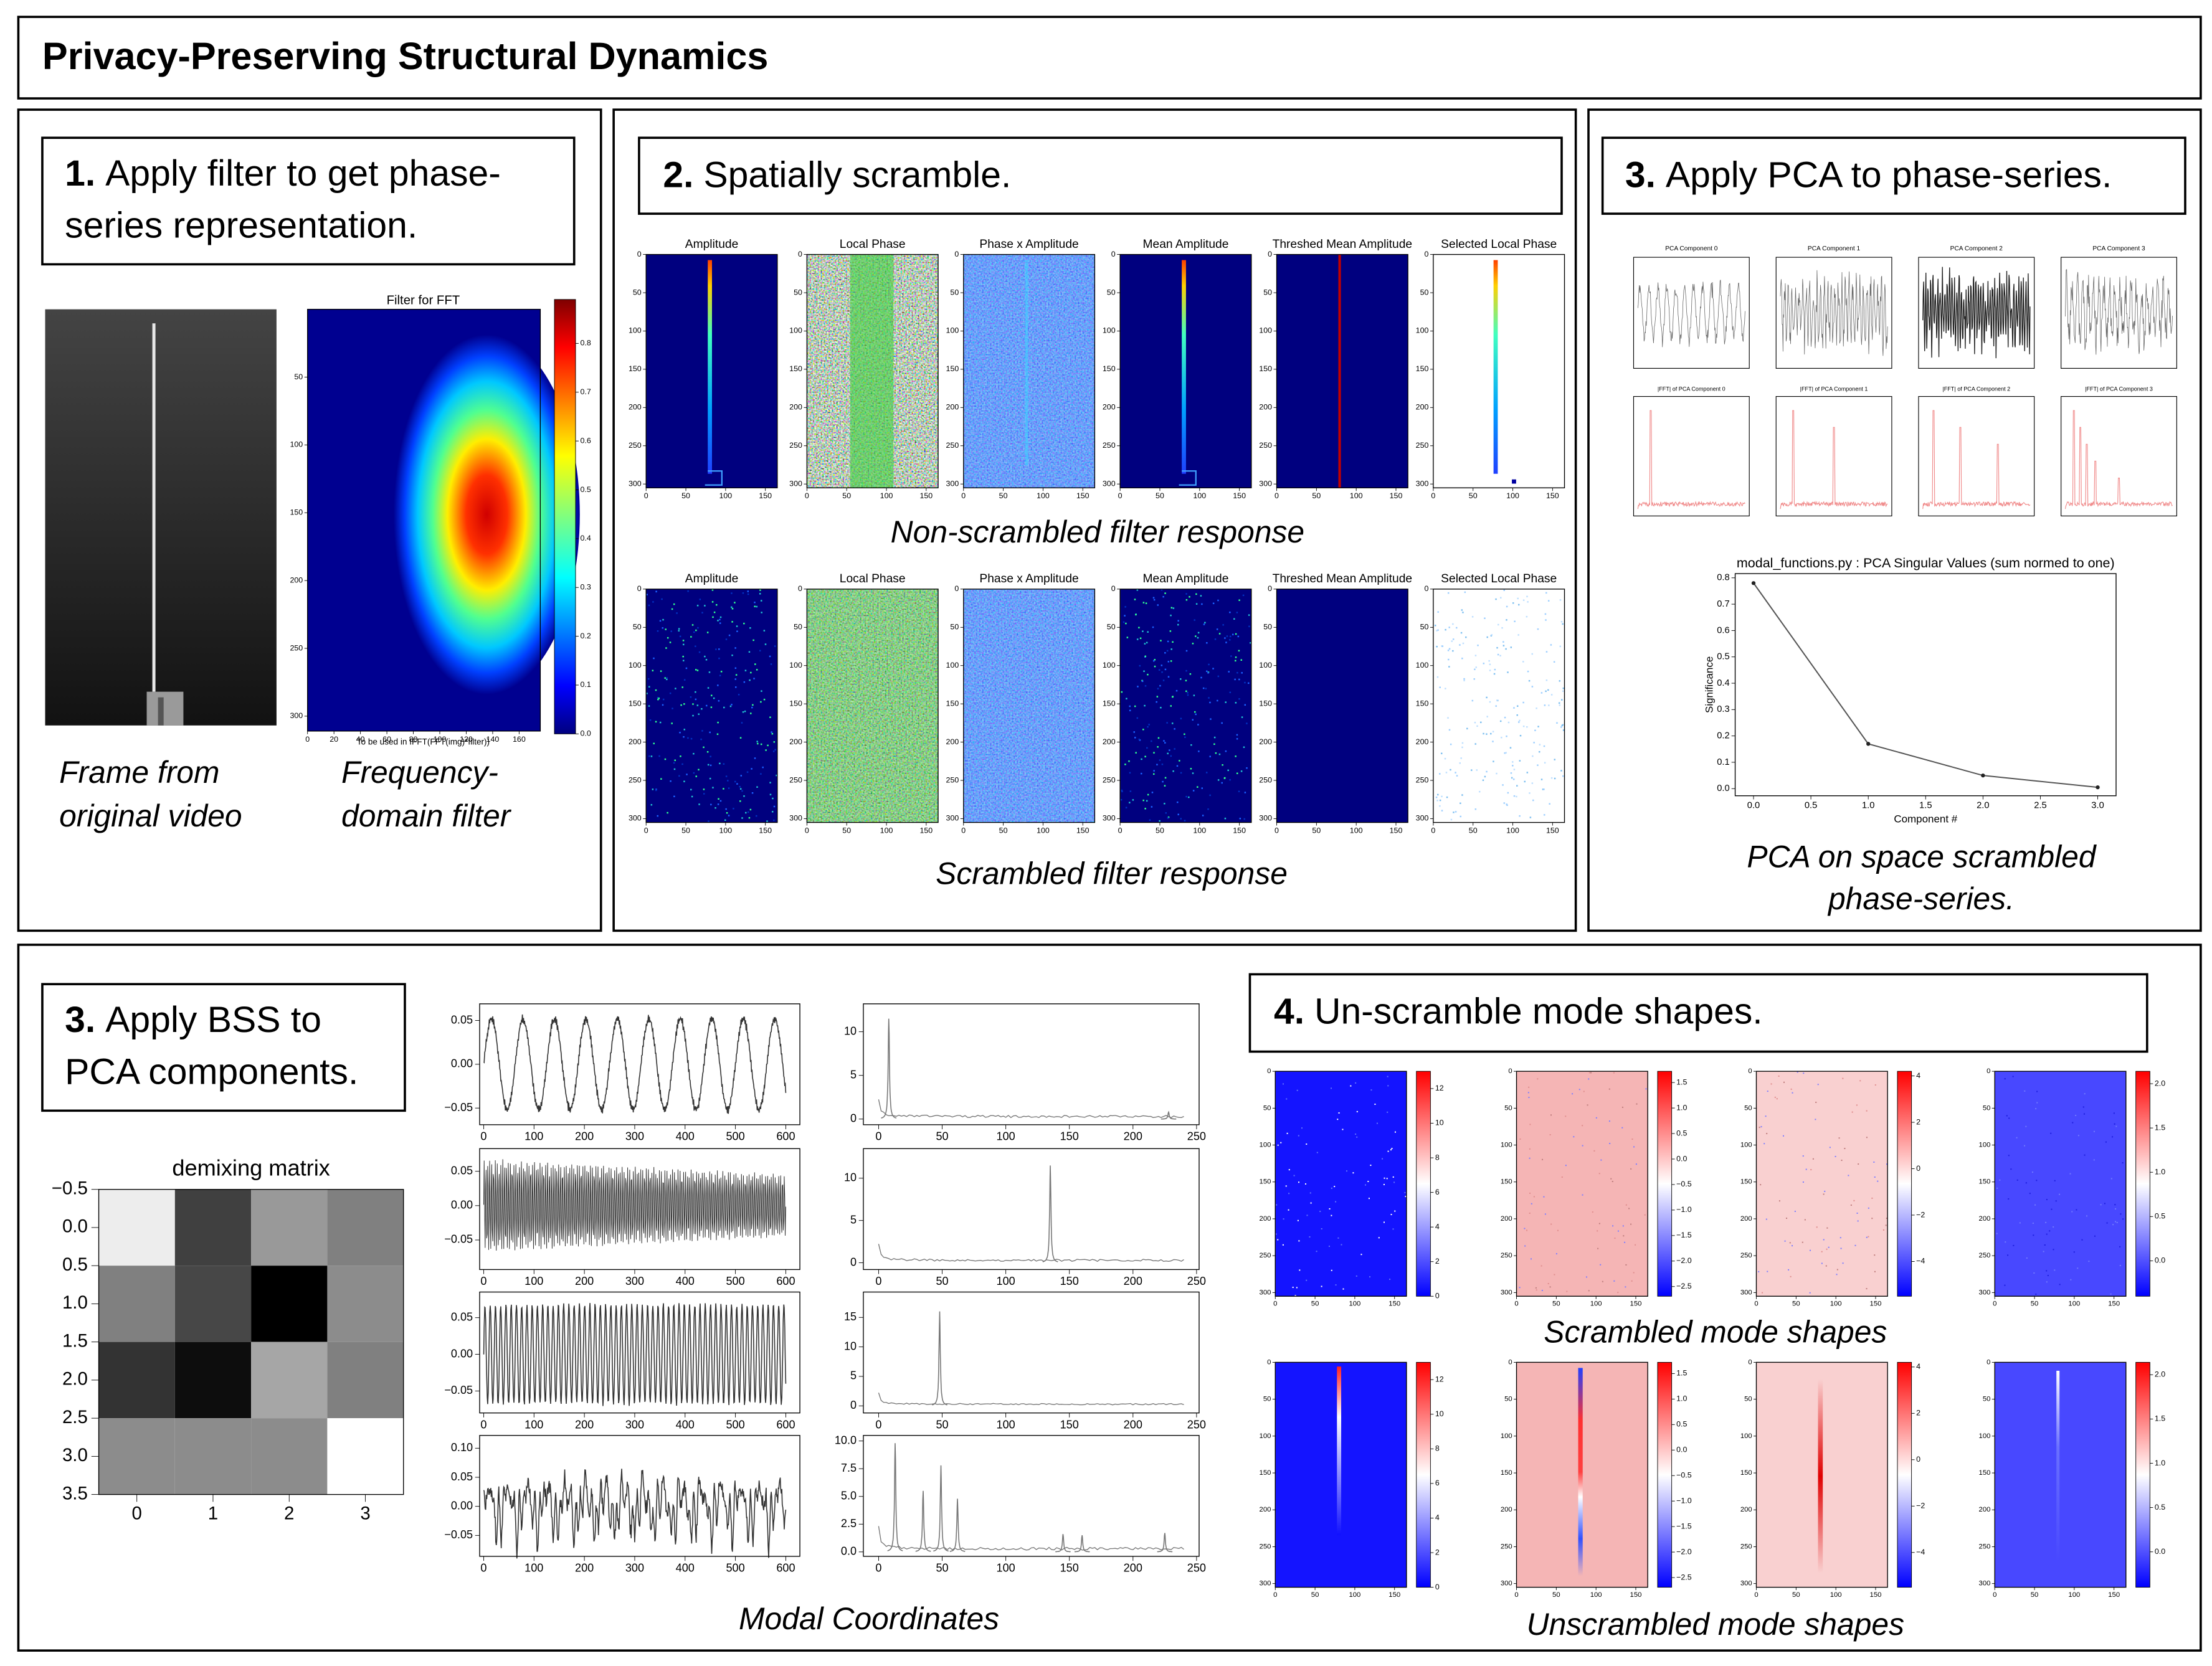  Describe the element at coordinates (1265, 1182) in the screenshot. I see `y-tick-label: 150` at that location.